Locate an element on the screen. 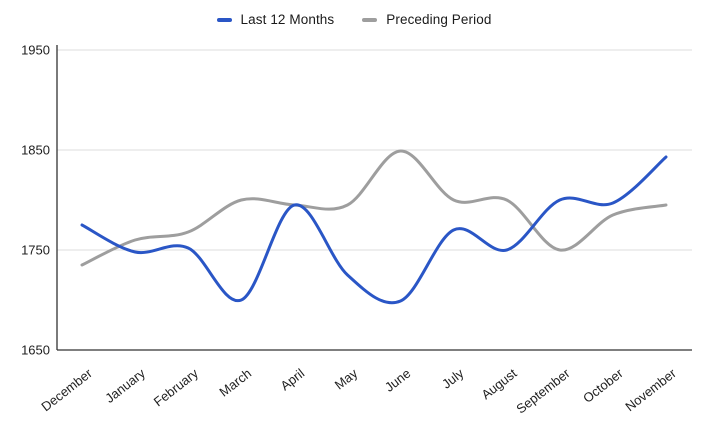  legend-item-preceding-period: Preceding Period is located at coordinates (426, 20).